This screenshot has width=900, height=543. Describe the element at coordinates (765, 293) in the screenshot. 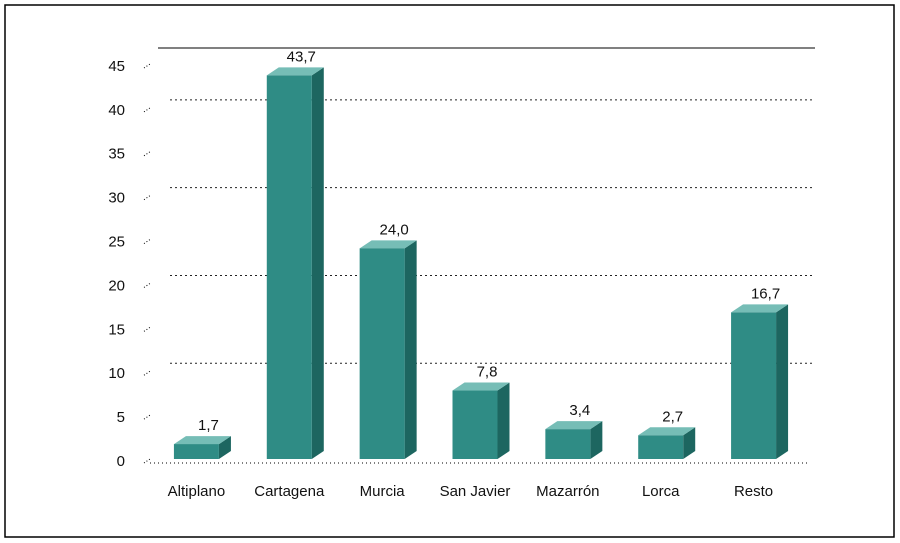

I see `value-label: 16,7` at that location.